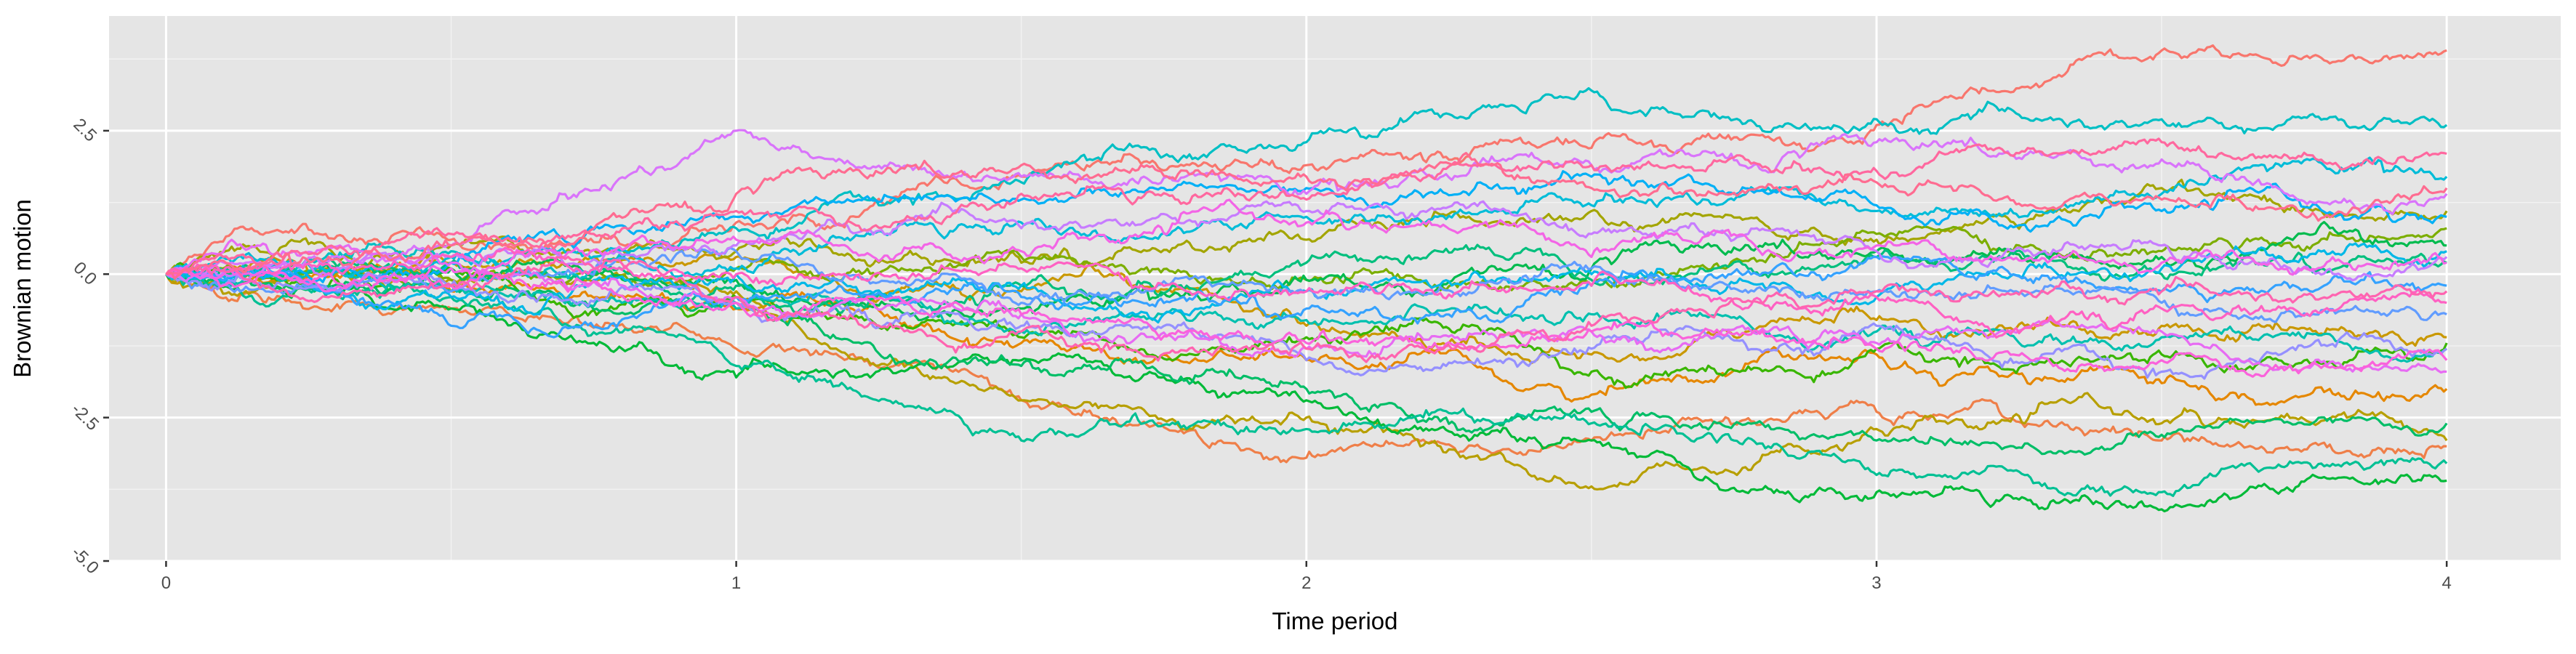  I want to click on x-tick-label: 2, so click(1306, 583).